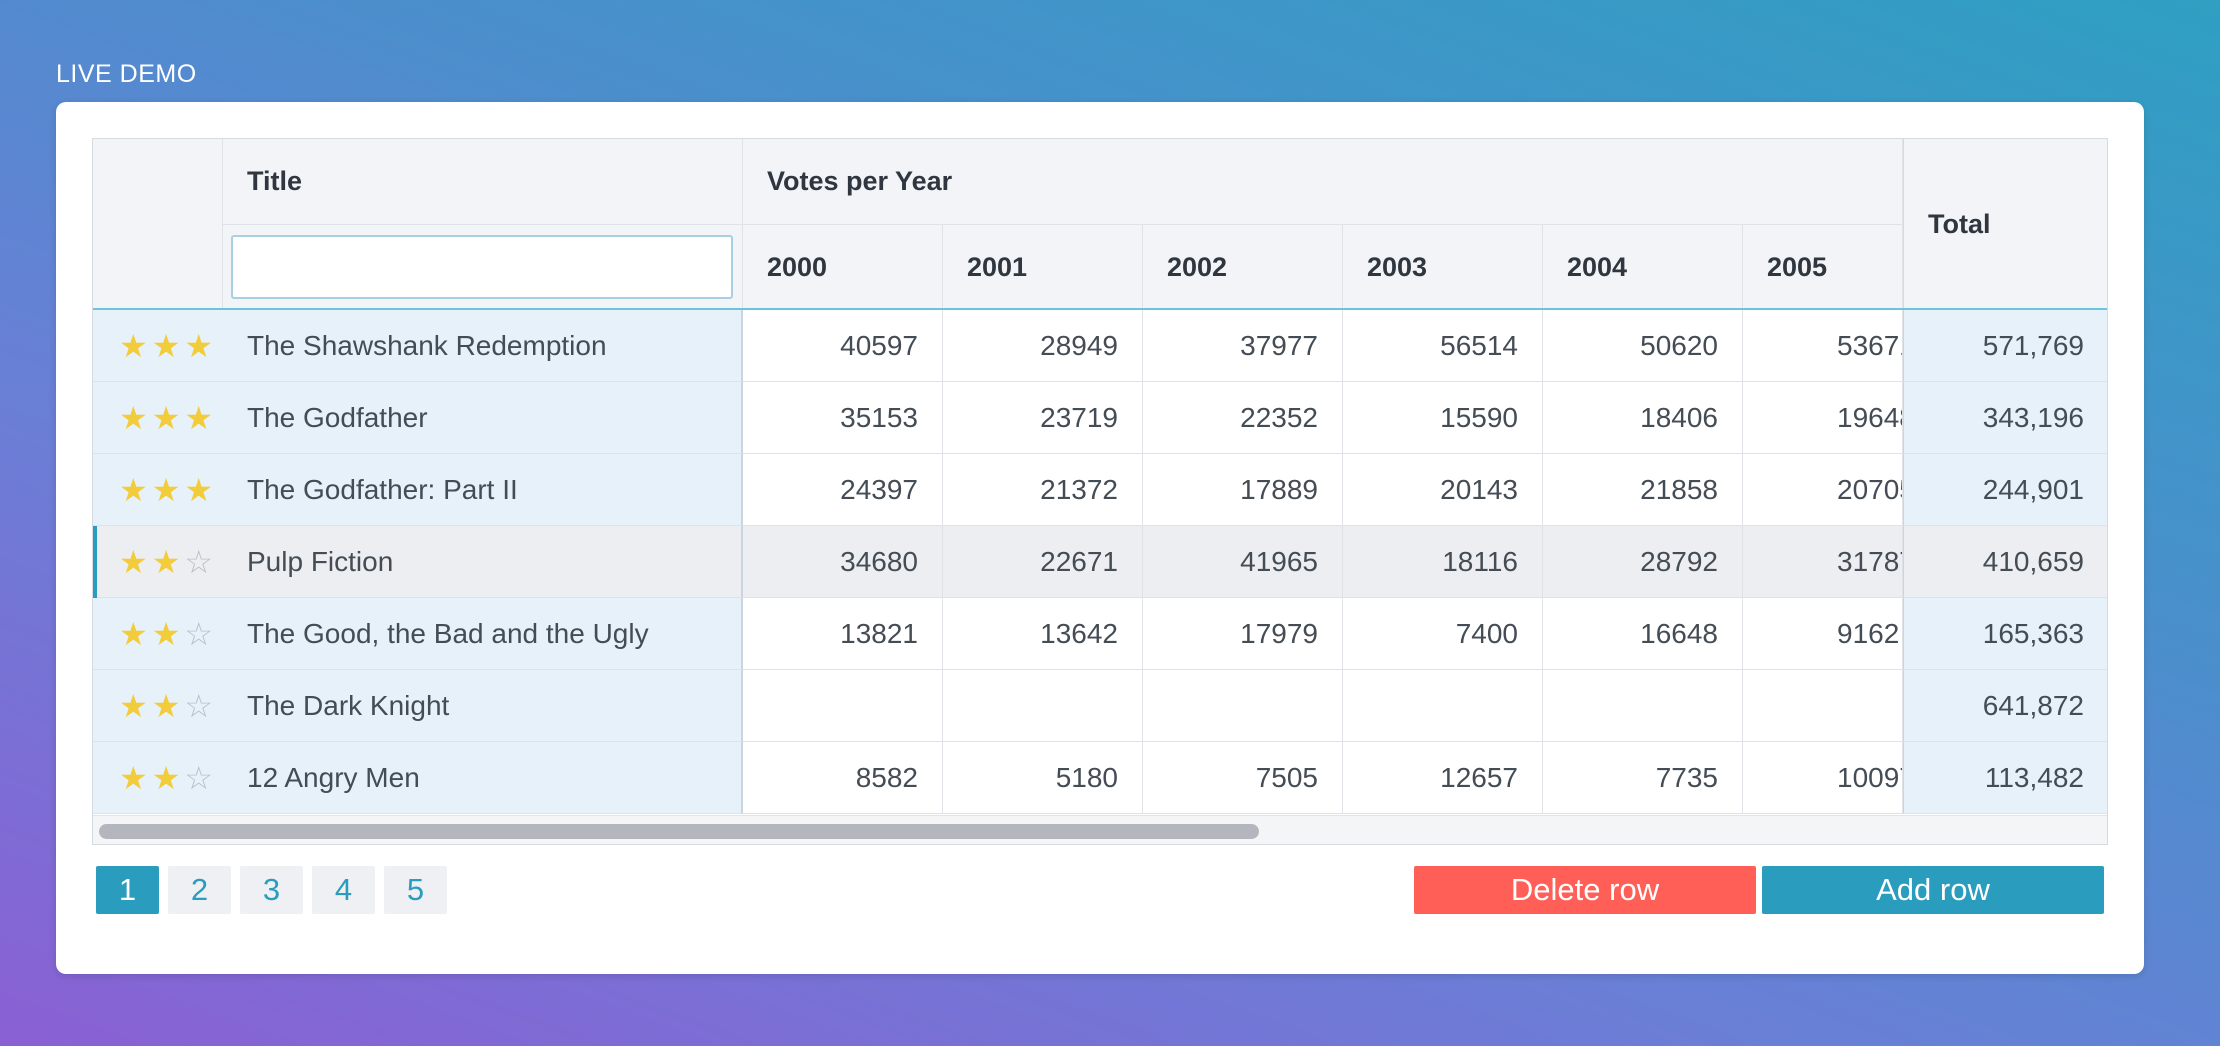 The image size is (2220, 1046). Describe the element at coordinates (1243, 634) in the screenshot. I see `vote-cell: 17979` at that location.